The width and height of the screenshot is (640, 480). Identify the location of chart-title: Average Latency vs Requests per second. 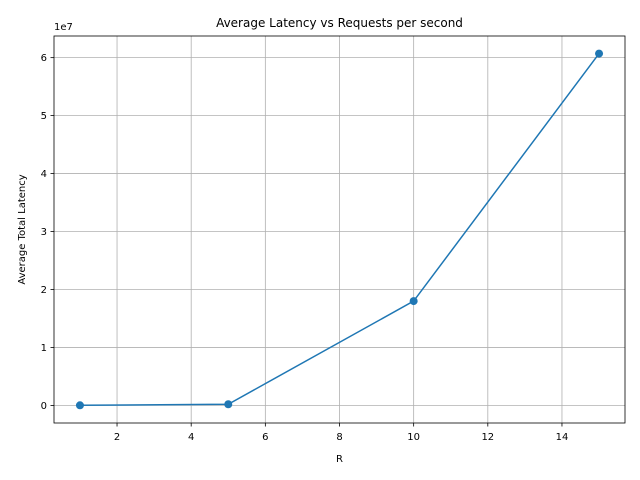
(339, 23).